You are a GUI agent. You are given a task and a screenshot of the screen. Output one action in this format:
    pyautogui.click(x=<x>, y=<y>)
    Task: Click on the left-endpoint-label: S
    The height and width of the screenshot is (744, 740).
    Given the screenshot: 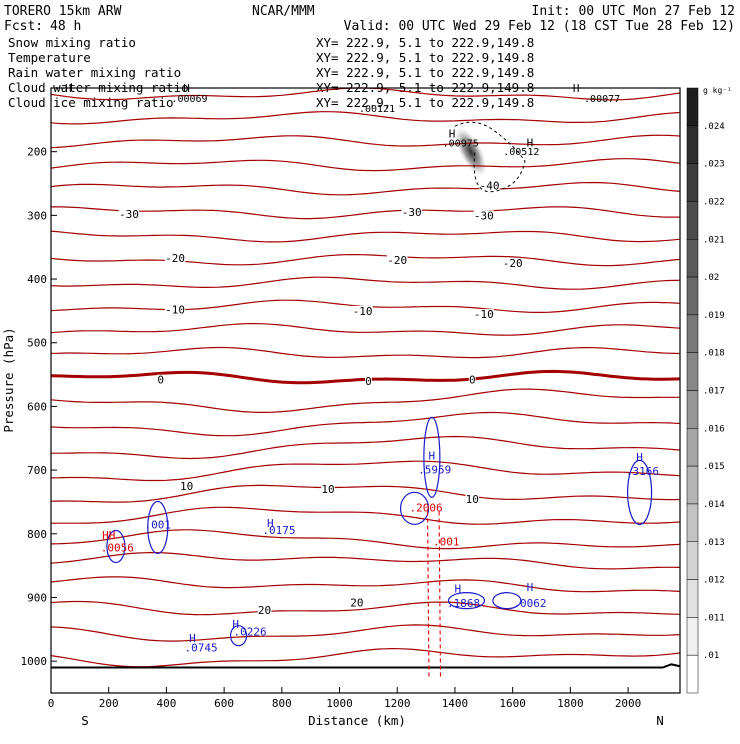 What is the action you would take?
    pyautogui.click(x=85, y=720)
    